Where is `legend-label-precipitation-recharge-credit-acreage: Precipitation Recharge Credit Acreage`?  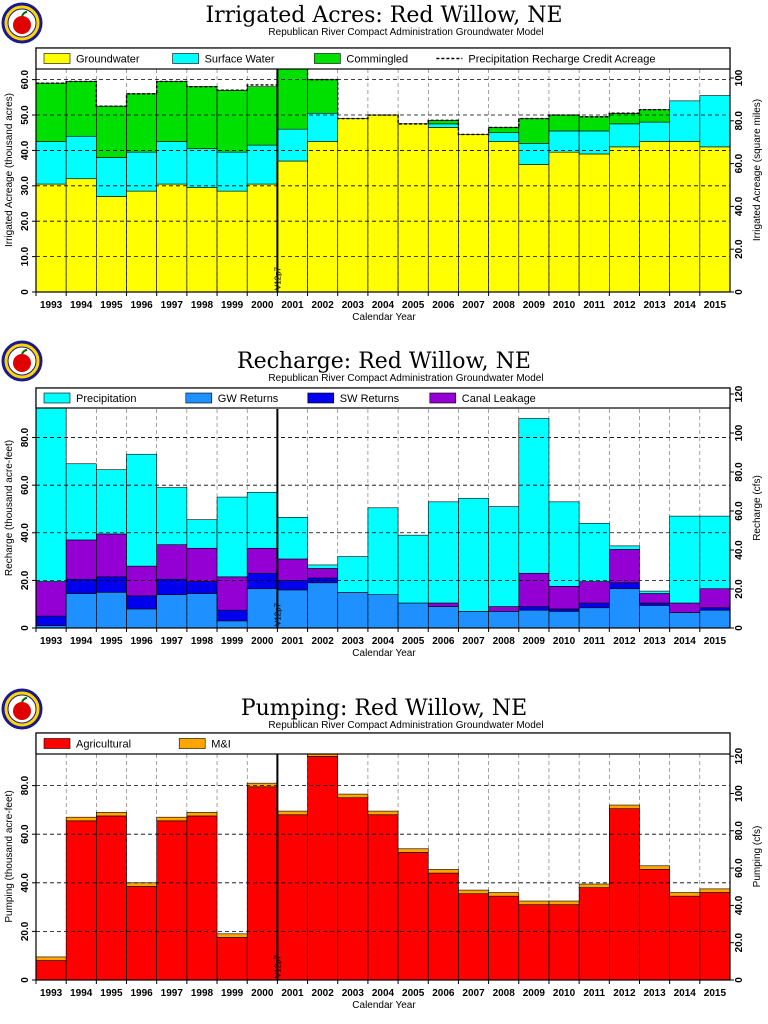
legend-label-precipitation-recharge-credit-acreage: Precipitation Recharge Credit Acreage is located at coordinates (561, 60).